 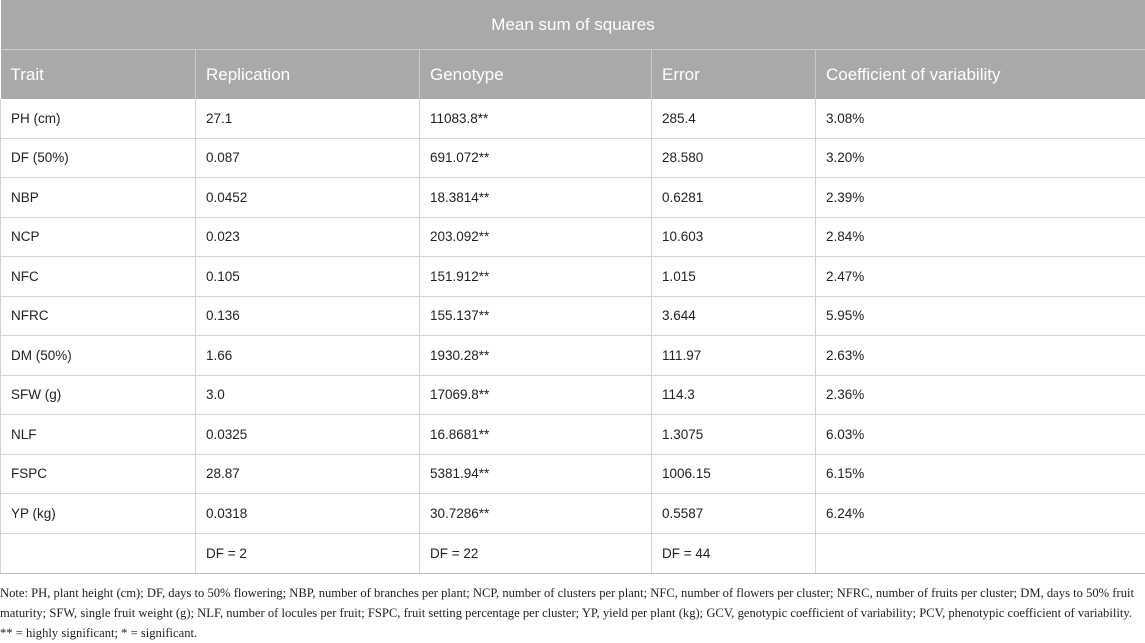 I want to click on header-replication: Replication, so click(x=308, y=75).